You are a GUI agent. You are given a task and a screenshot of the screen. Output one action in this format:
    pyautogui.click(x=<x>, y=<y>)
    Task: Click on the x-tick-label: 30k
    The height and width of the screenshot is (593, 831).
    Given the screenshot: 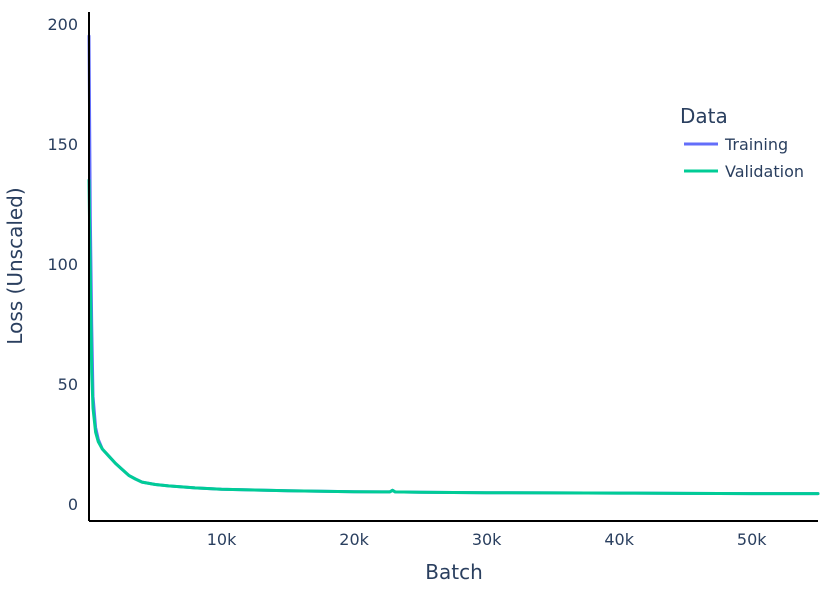 What is the action you would take?
    pyautogui.click(x=487, y=539)
    